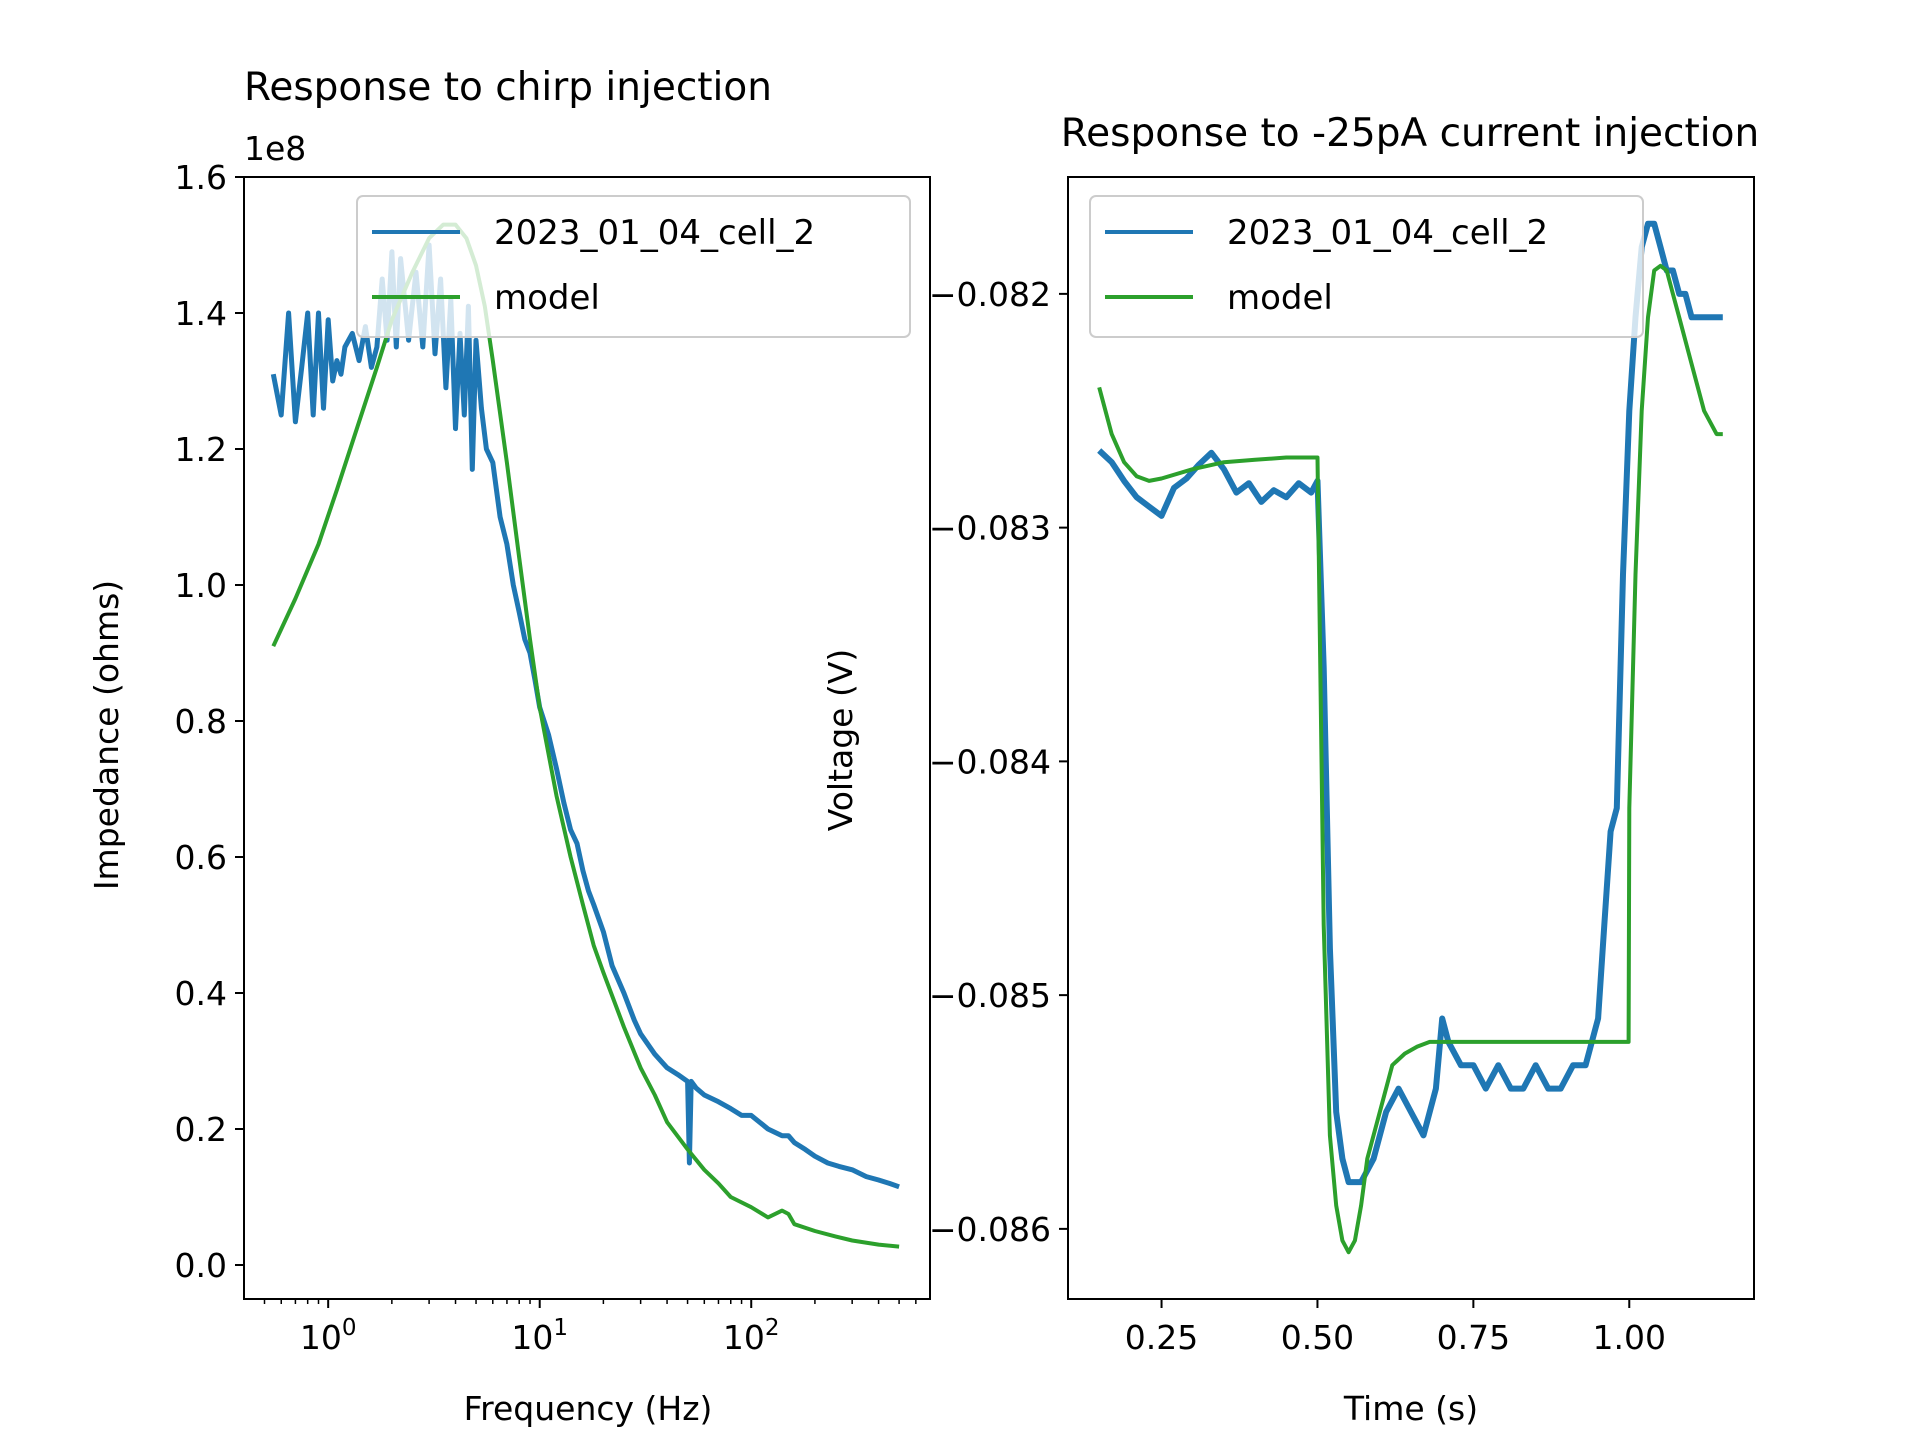  What do you see at coordinates (106, 735) in the screenshot?
I see `y-axis-label: Impedance (ohms)` at bounding box center [106, 735].